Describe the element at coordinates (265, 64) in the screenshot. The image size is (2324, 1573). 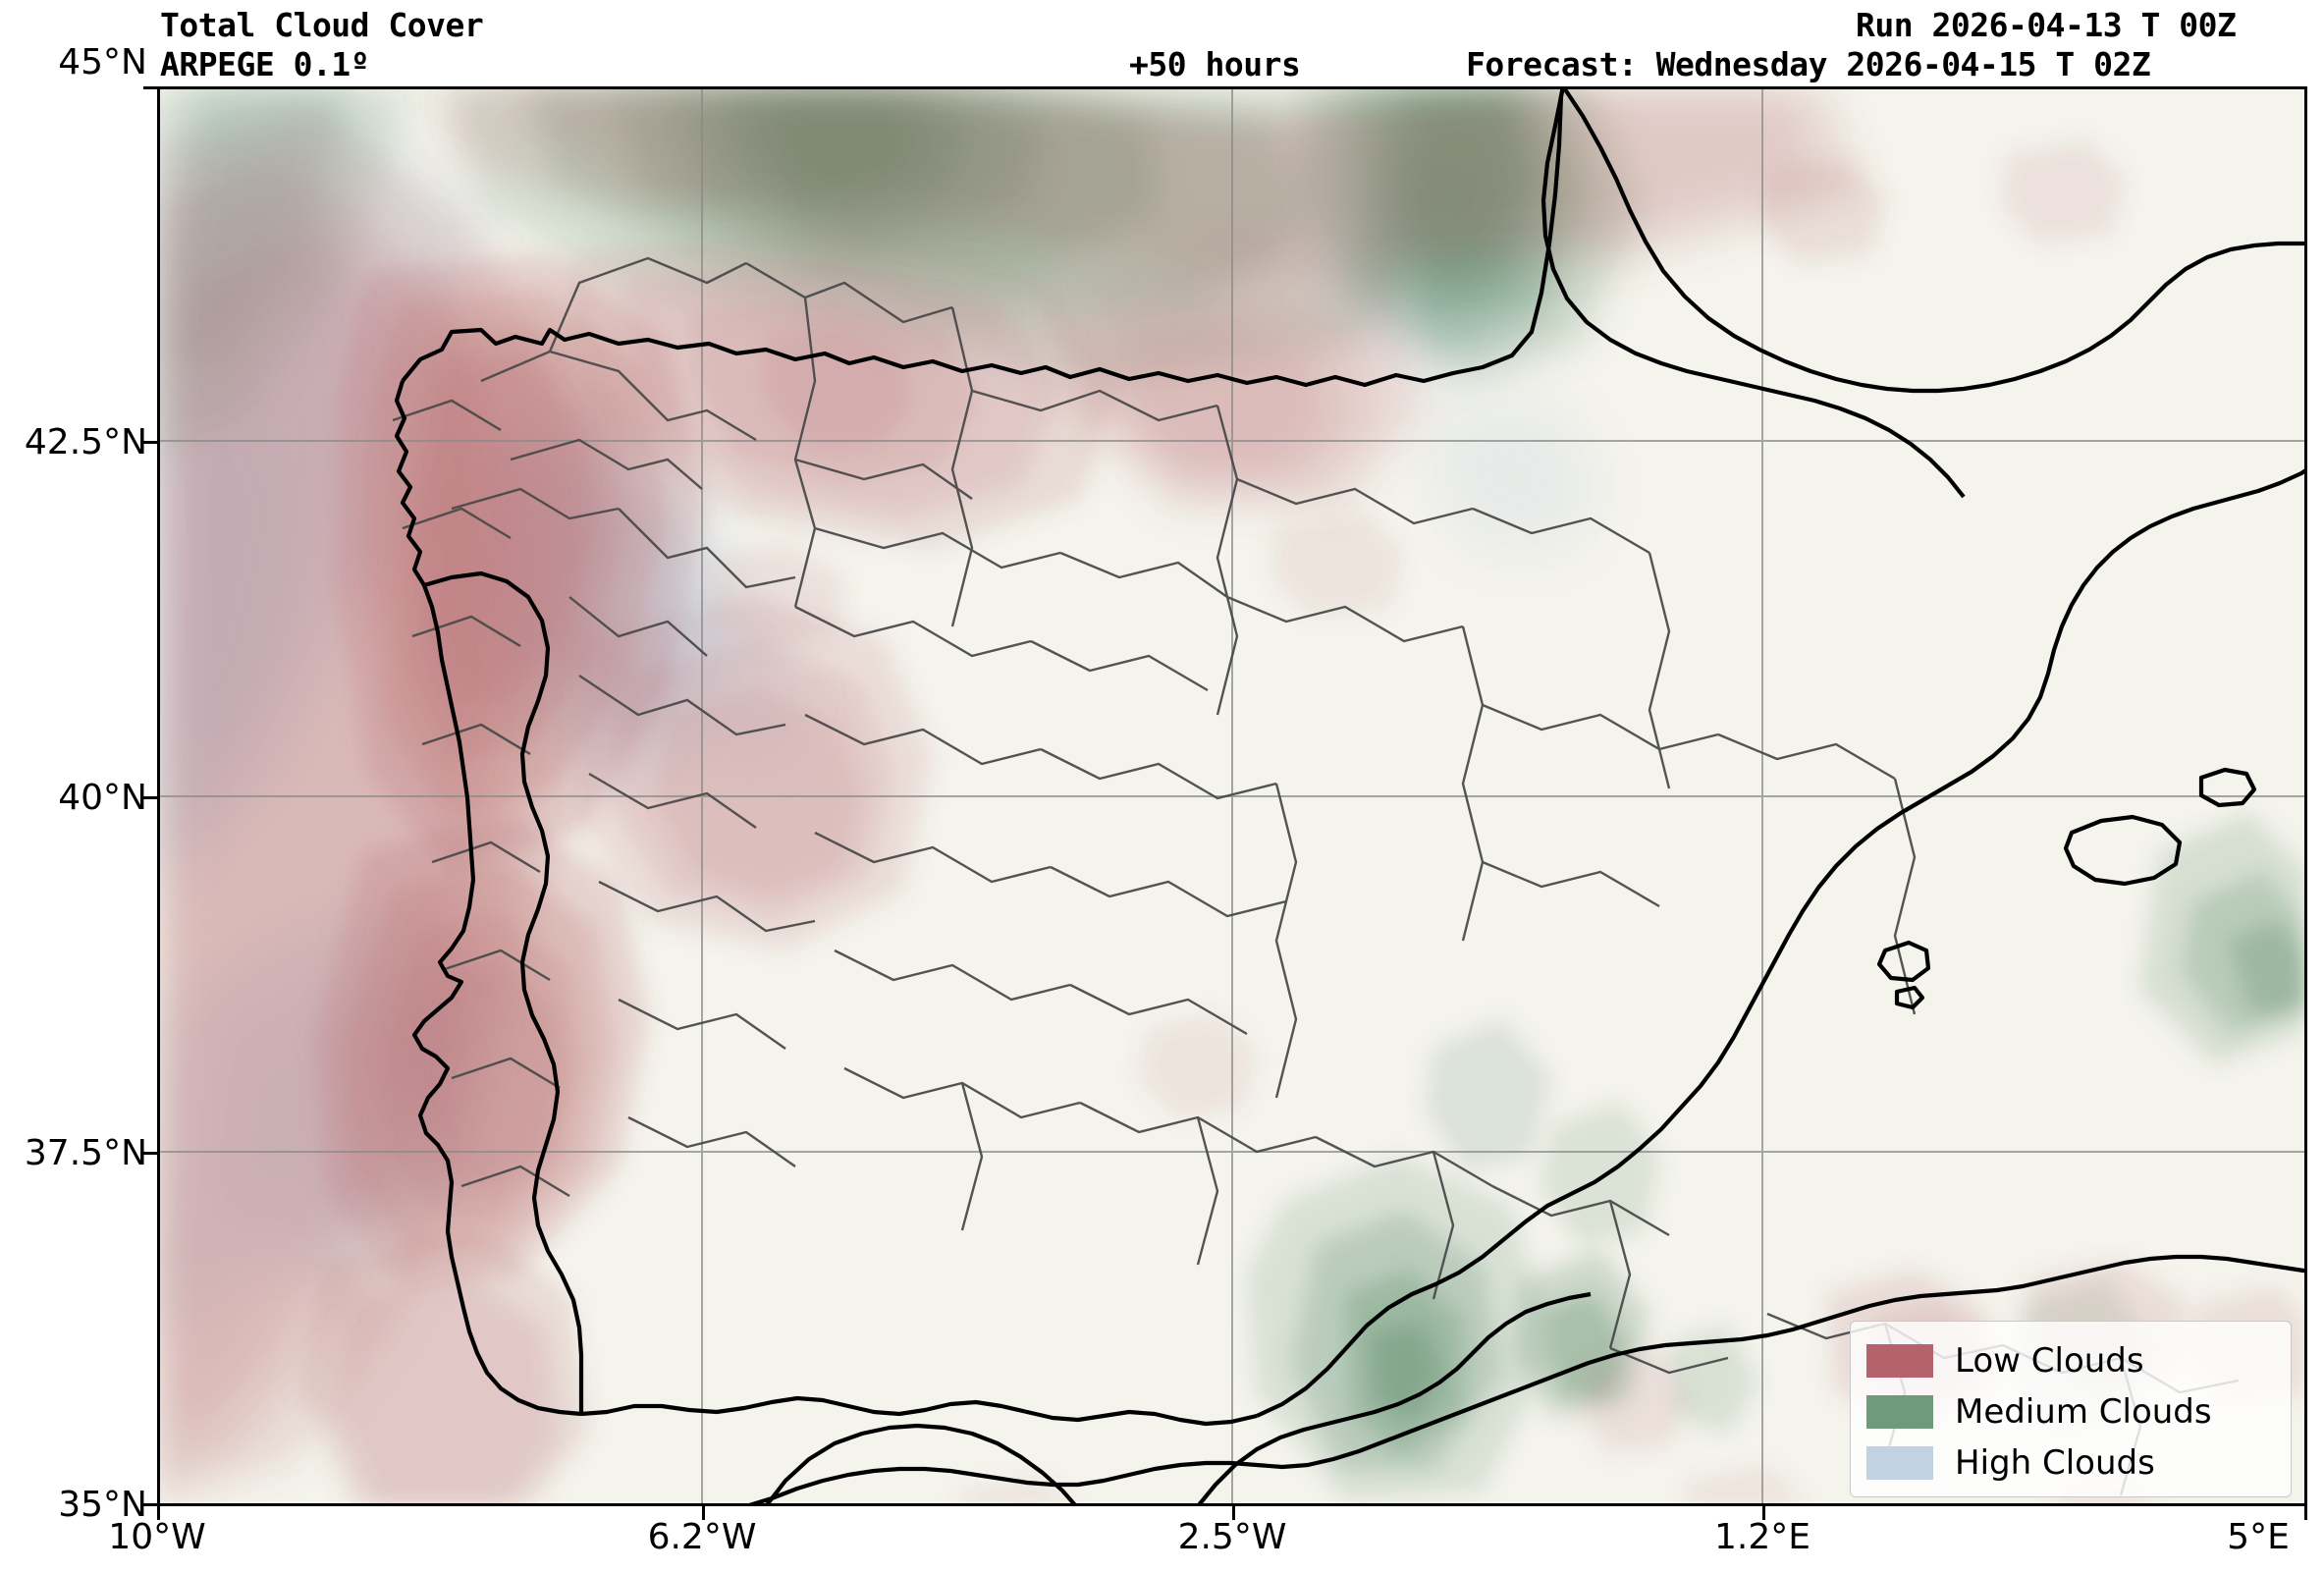
I see `model-label: ARPEGE 0.1º` at that location.